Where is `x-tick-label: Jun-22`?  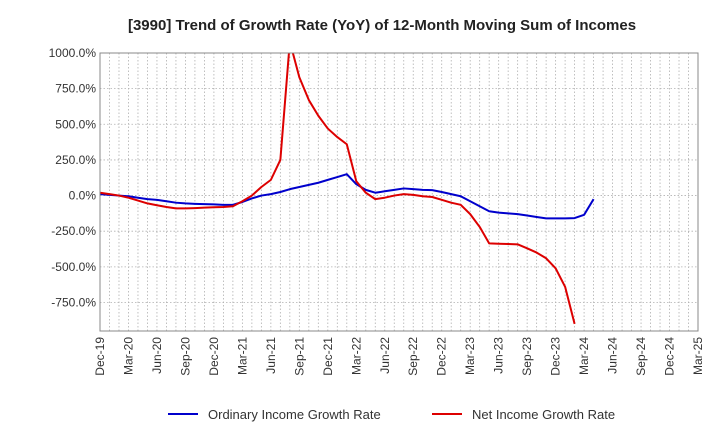 x-tick-label: Jun-22 is located at coordinates (385, 355).